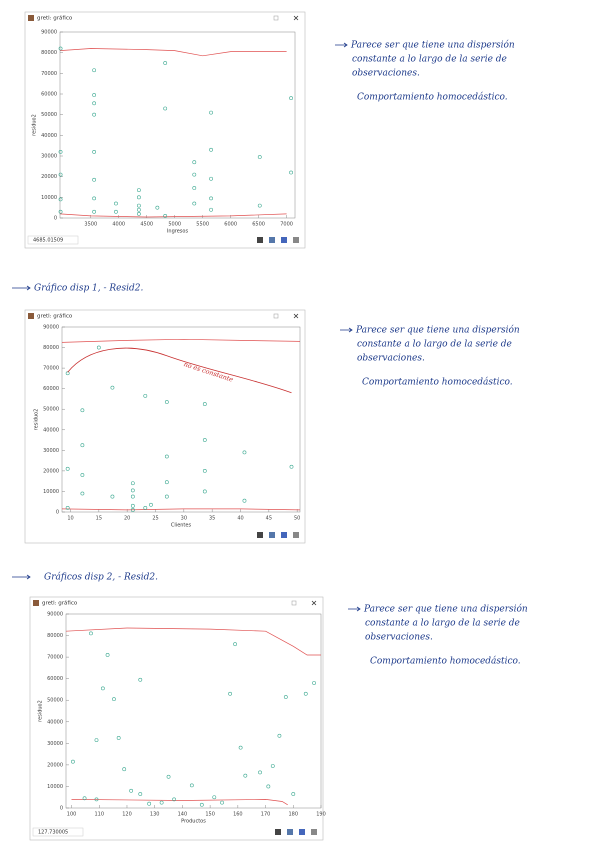  Describe the element at coordinates (55, 701) in the screenshot. I see `y-tick-label: 50000` at that location.